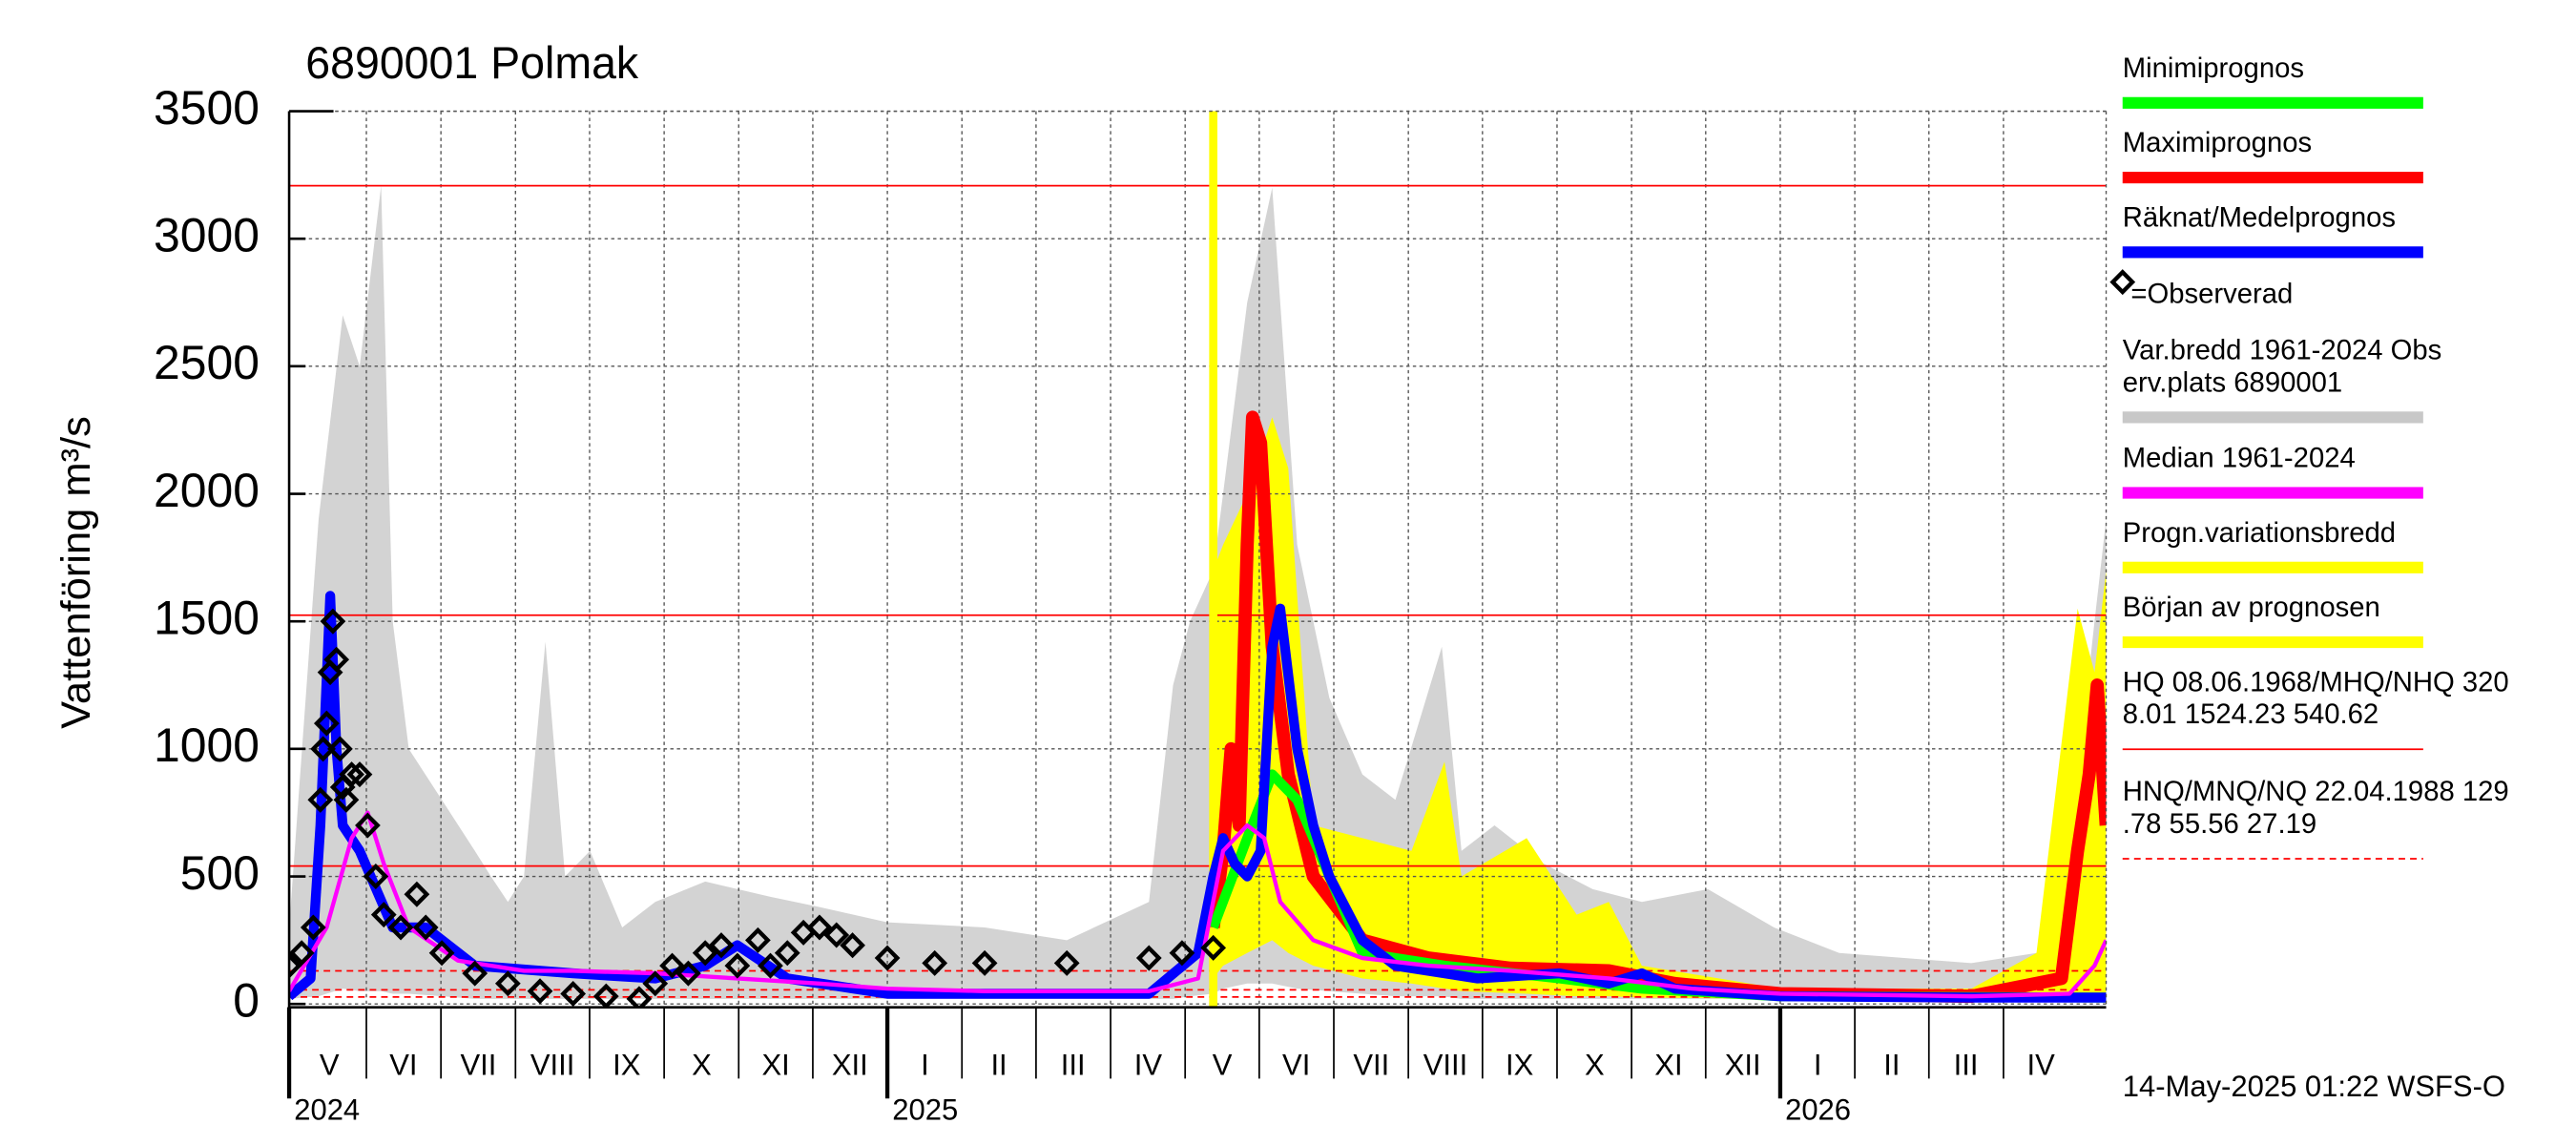 The image size is (2576, 1145). Describe the element at coordinates (1371, 1064) in the screenshot. I see `month-label: VII` at that location.